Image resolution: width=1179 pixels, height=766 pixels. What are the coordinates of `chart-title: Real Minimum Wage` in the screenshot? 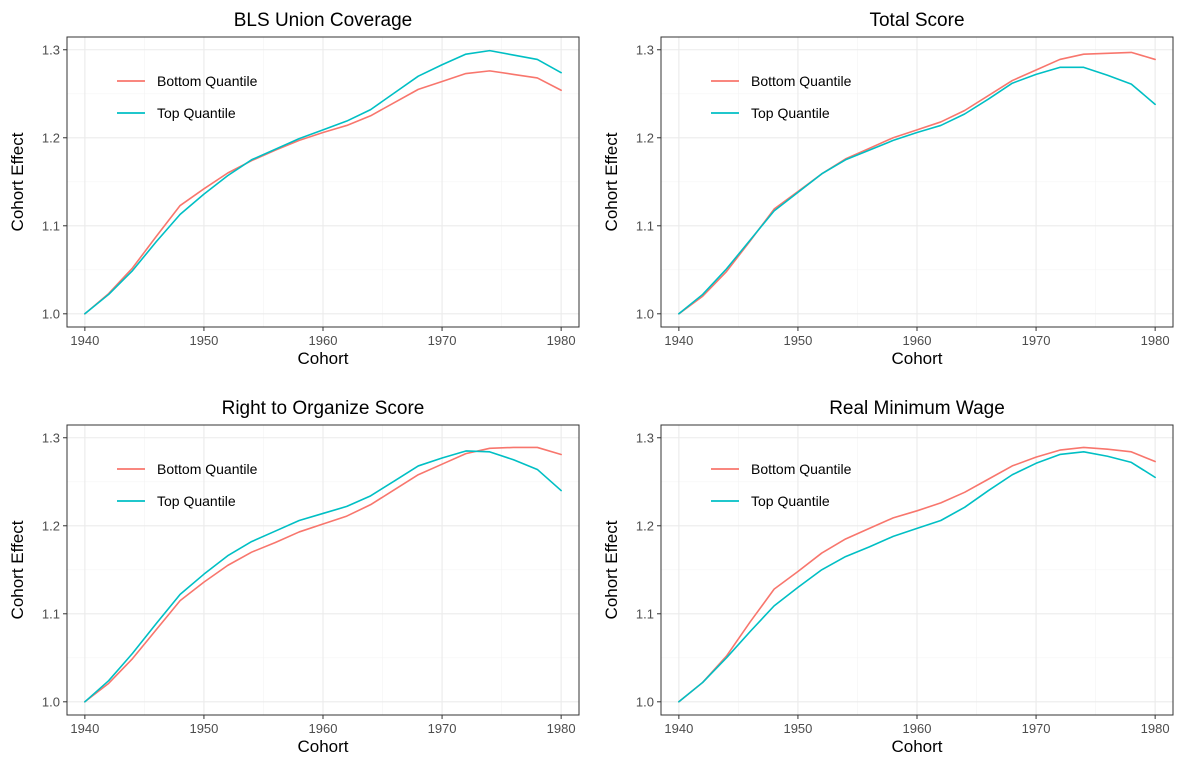 It's located at (917, 408).